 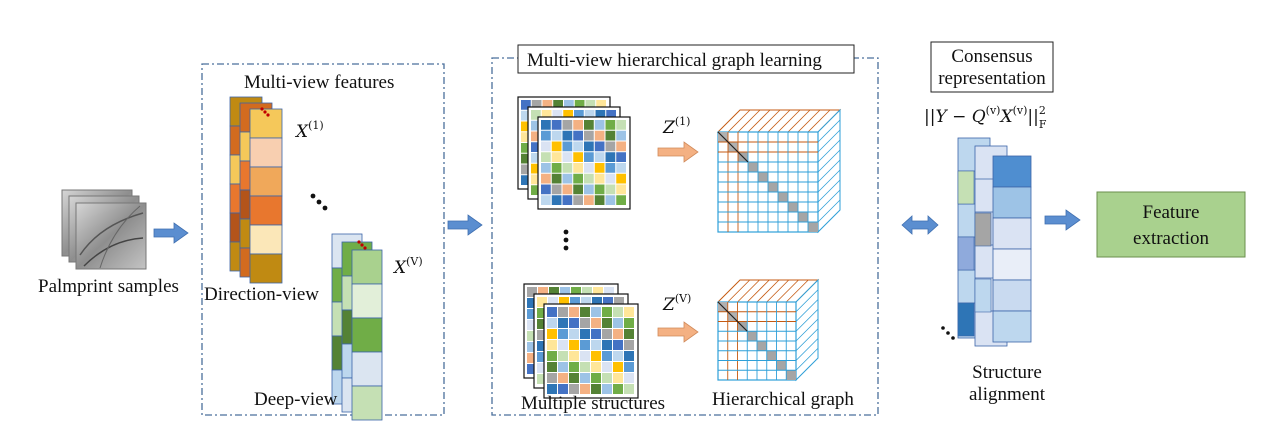 I want to click on graph-diag-line, so click(x=733, y=147).